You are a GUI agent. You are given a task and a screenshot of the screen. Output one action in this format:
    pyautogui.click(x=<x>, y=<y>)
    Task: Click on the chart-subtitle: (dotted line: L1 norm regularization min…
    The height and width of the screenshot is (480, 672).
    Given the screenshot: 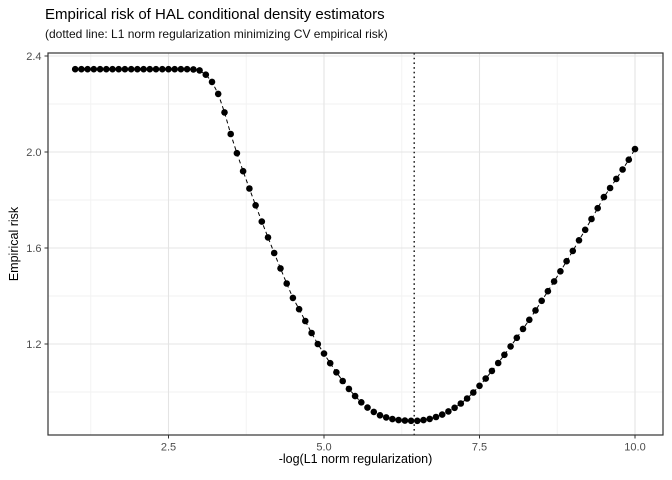 What is the action you would take?
    pyautogui.click(x=216, y=34)
    